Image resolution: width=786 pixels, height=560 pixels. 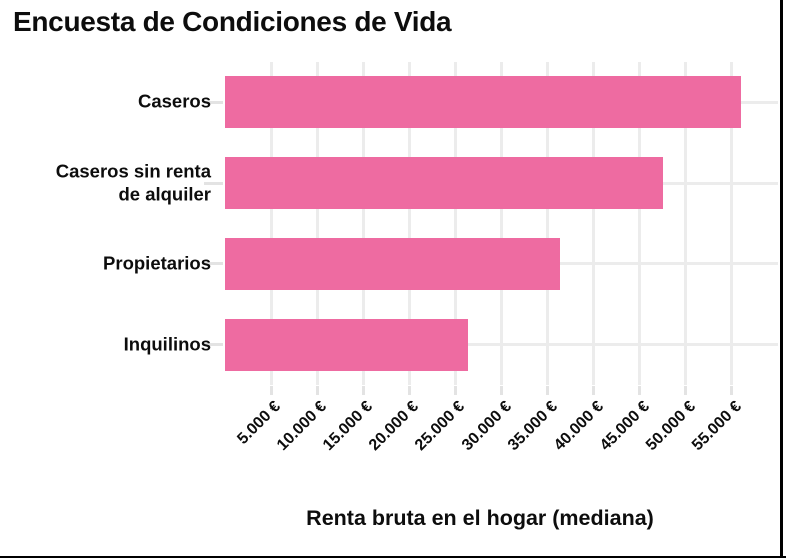 What do you see at coordinates (164, 194) in the screenshot?
I see `category-label-line: de alquiler` at bounding box center [164, 194].